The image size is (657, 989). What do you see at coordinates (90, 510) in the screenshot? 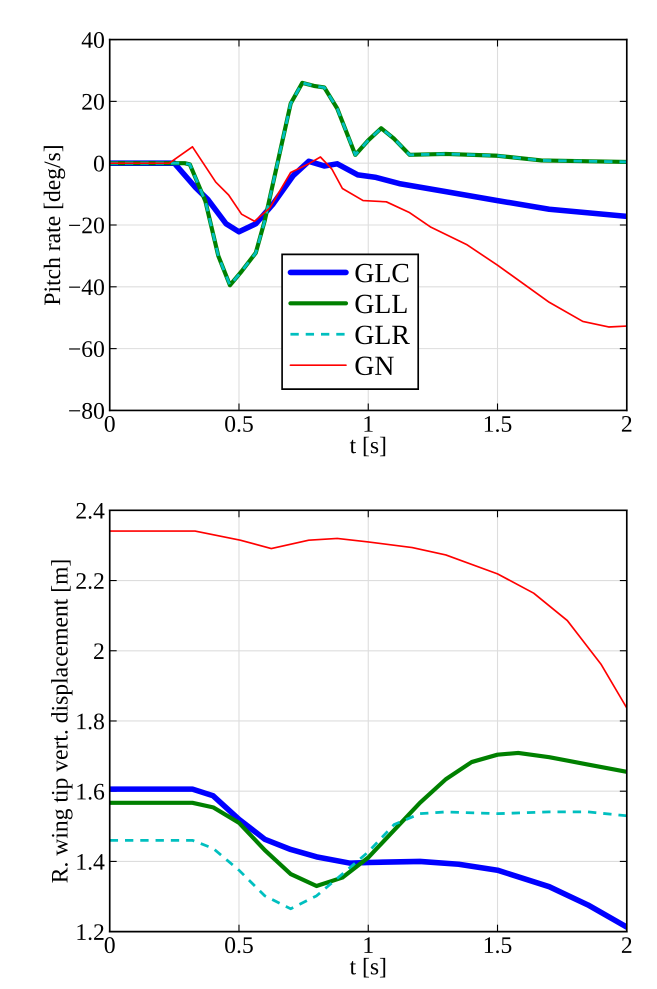
I see `y-tick-label: 2.4` at bounding box center [90, 510].